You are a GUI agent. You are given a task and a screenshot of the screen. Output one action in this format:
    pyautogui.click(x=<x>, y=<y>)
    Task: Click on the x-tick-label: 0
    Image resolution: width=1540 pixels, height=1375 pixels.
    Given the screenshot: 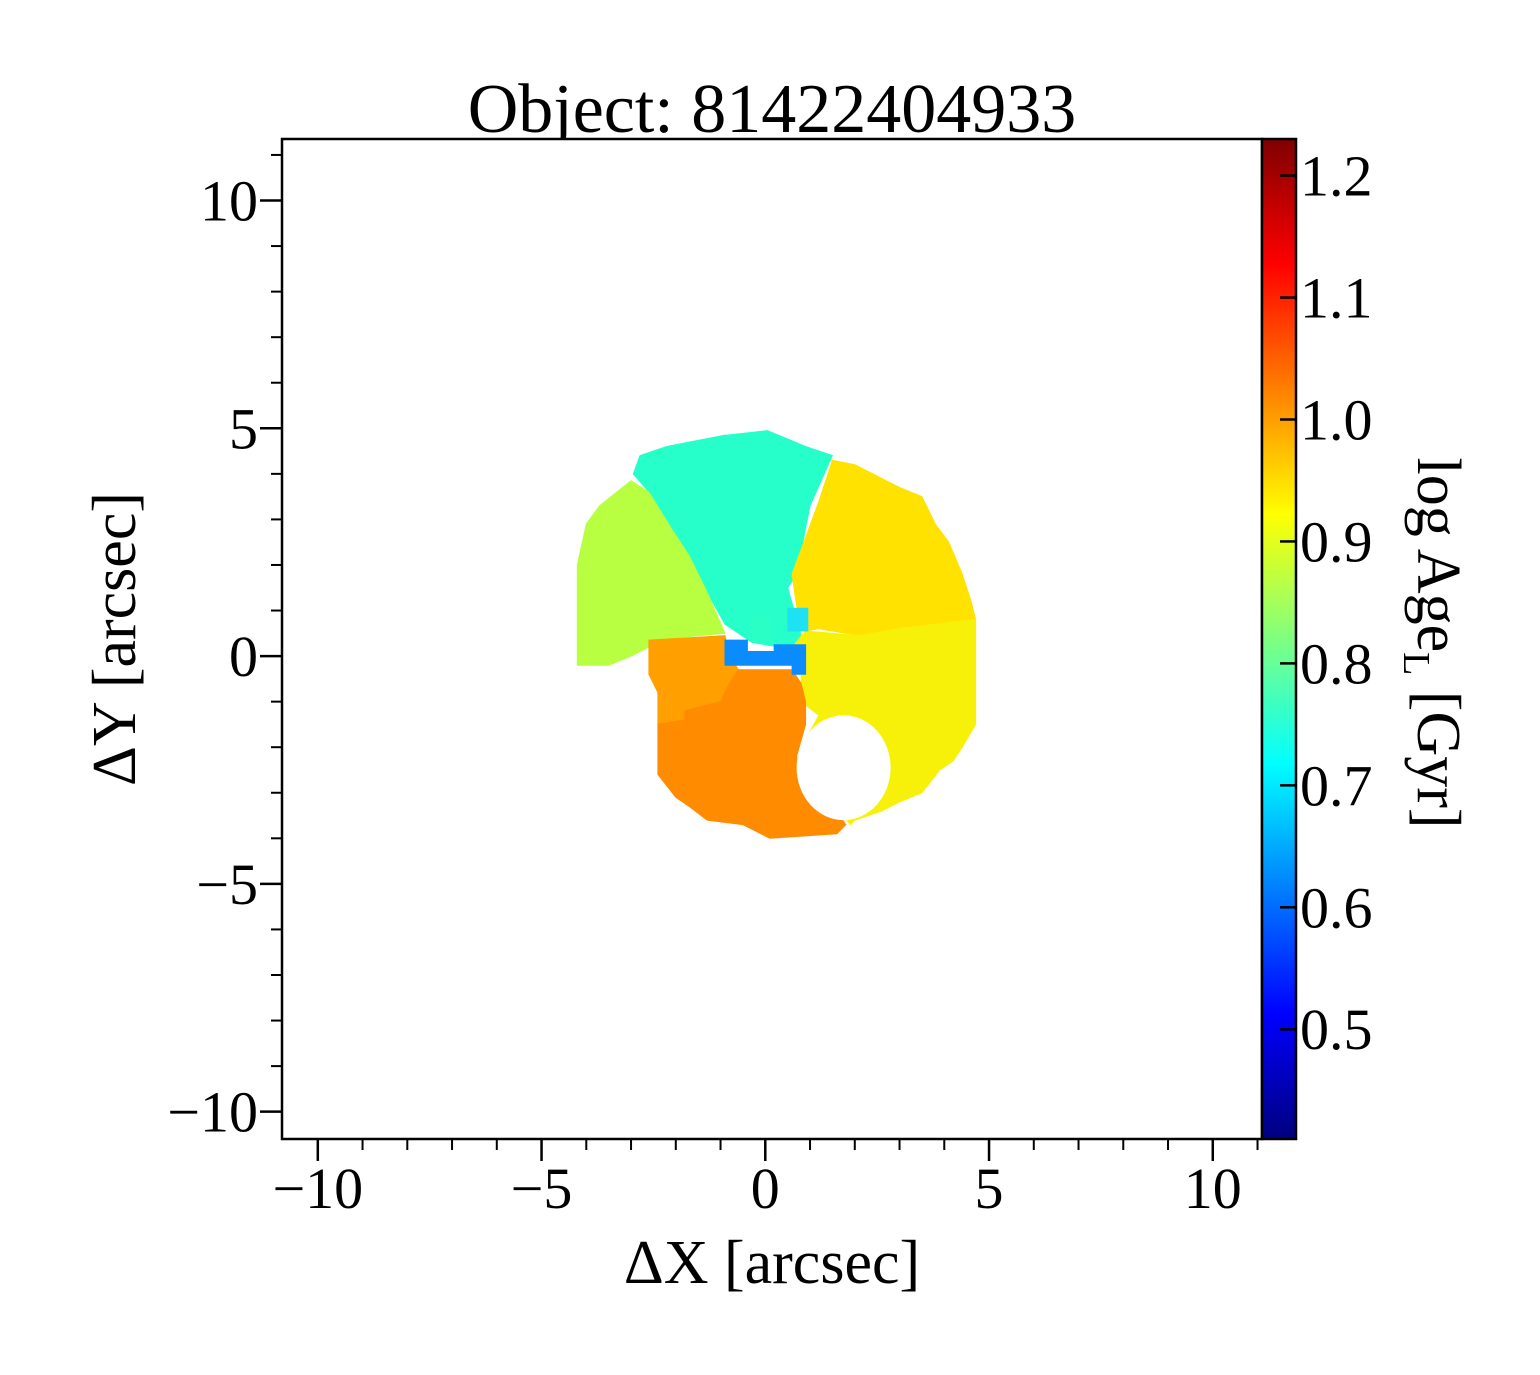 What is the action you would take?
    pyautogui.click(x=765, y=1188)
    